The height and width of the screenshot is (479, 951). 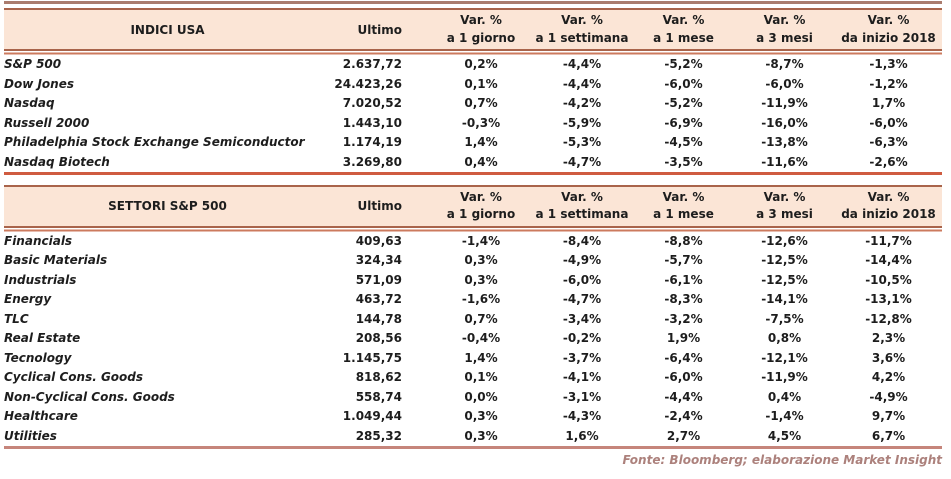 What do you see at coordinates (481, 214) in the screenshot?
I see `var-period-label: a 1 giorno` at bounding box center [481, 214].